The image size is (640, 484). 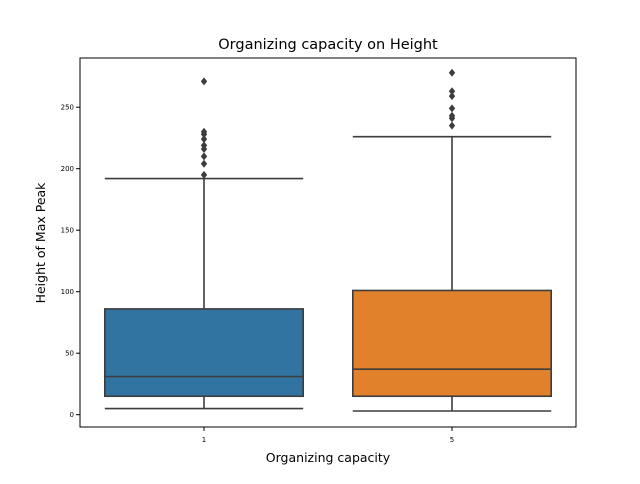 I want to click on x-tick-label: 5, so click(x=452, y=440).